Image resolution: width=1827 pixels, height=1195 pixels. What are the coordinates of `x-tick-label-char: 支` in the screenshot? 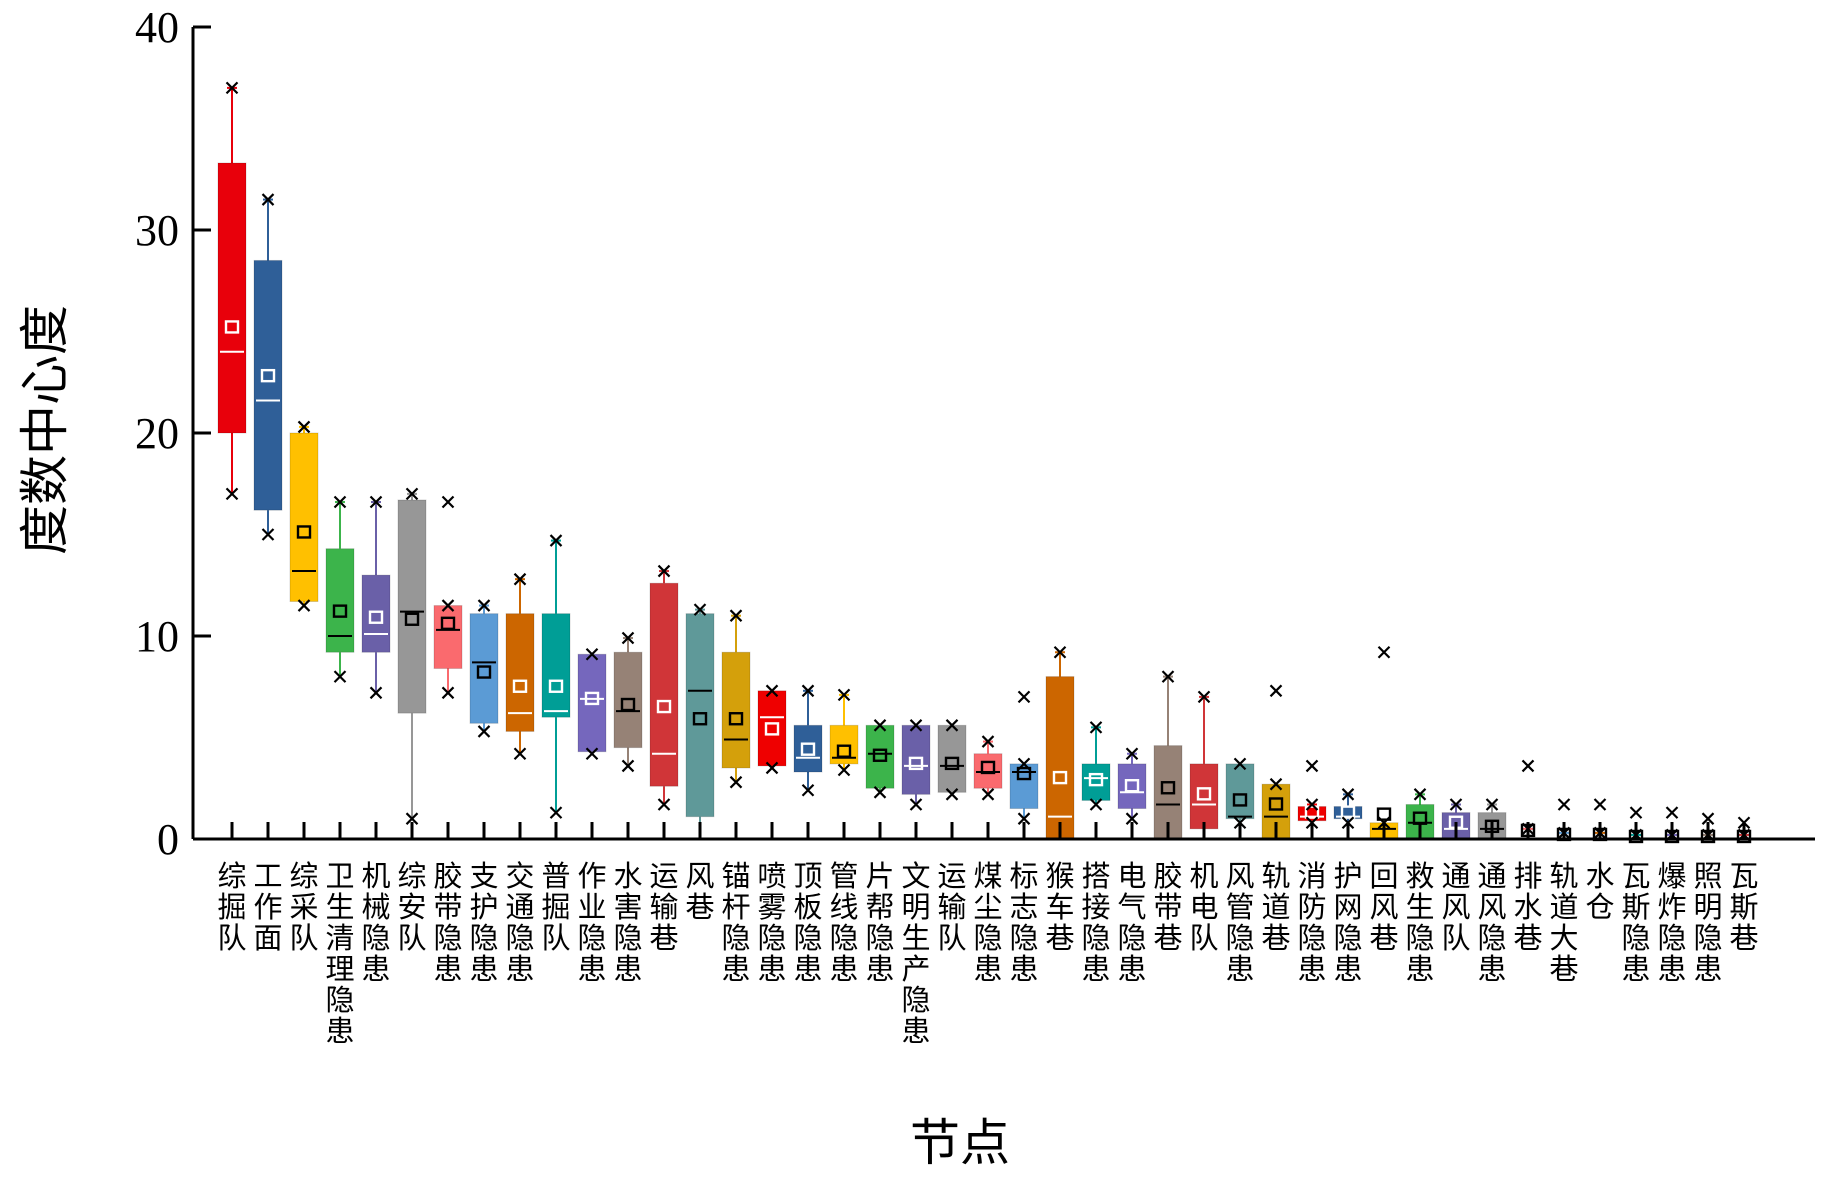 It's located at (483, 876).